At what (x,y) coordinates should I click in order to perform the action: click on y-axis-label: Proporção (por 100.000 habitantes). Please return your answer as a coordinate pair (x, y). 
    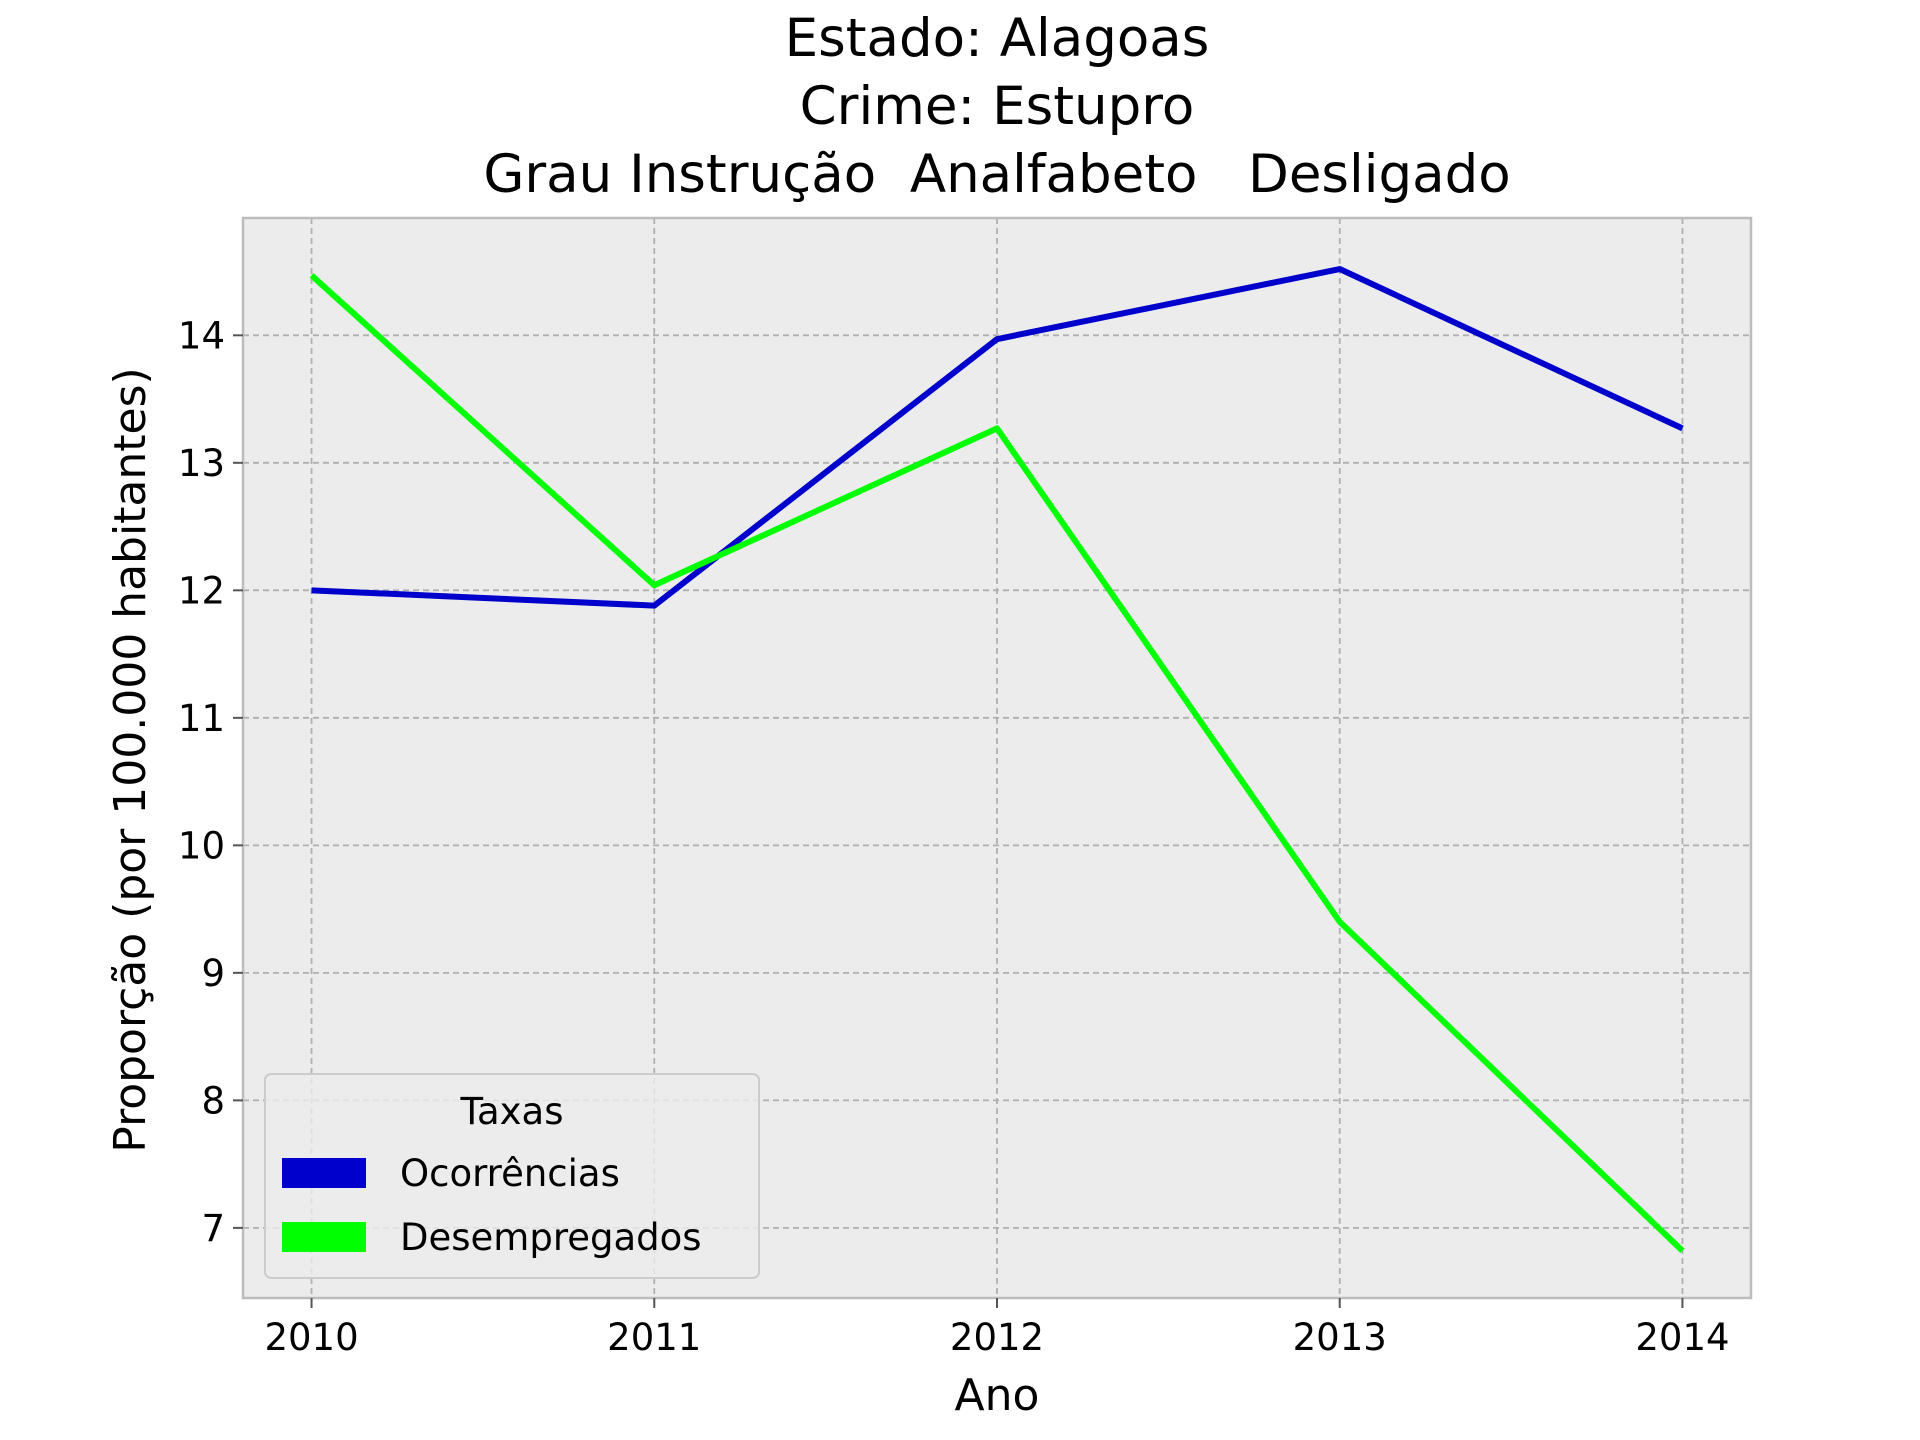
    Looking at the image, I should click on (130, 759).